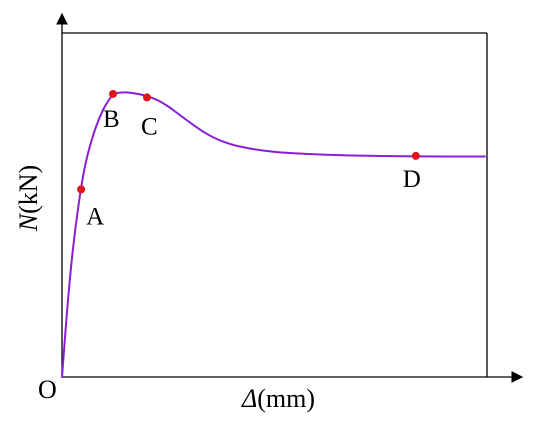 This screenshot has width=550, height=439. I want to click on y-axis-symbol: N, so click(28, 222).